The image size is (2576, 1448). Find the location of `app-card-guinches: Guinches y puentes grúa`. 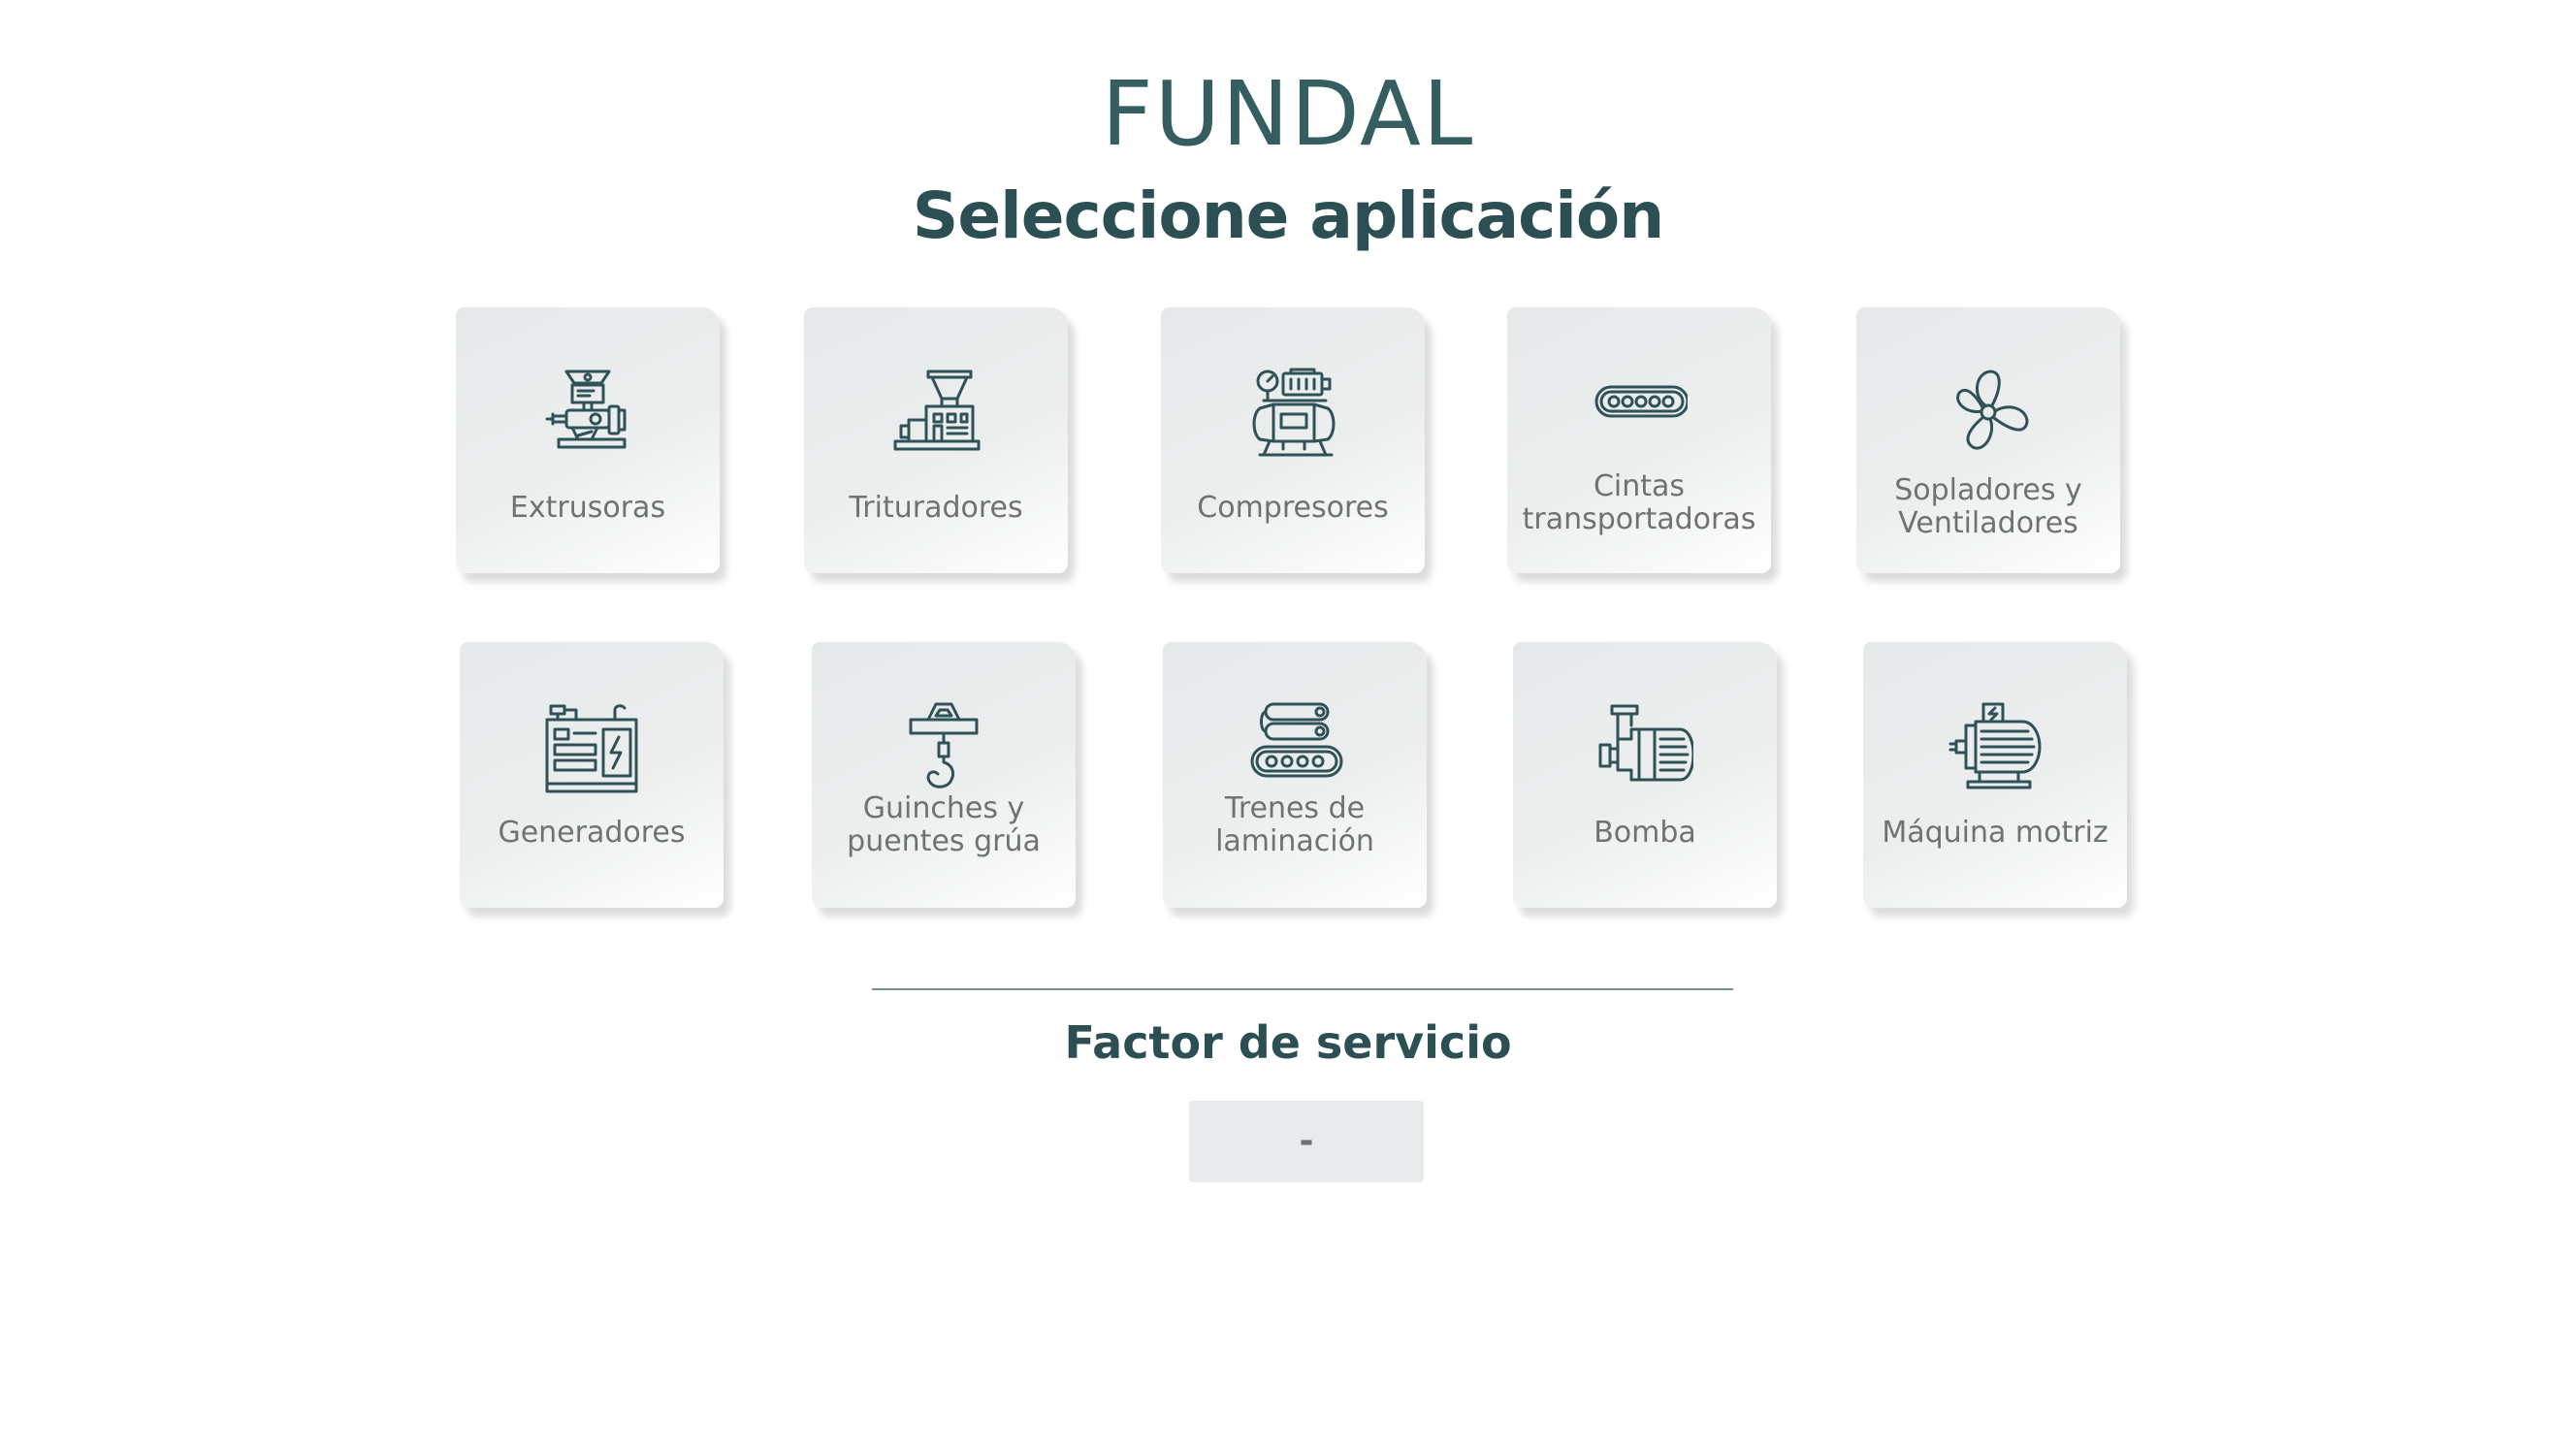

app-card-guinches: Guinches y puentes grúa is located at coordinates (944, 775).